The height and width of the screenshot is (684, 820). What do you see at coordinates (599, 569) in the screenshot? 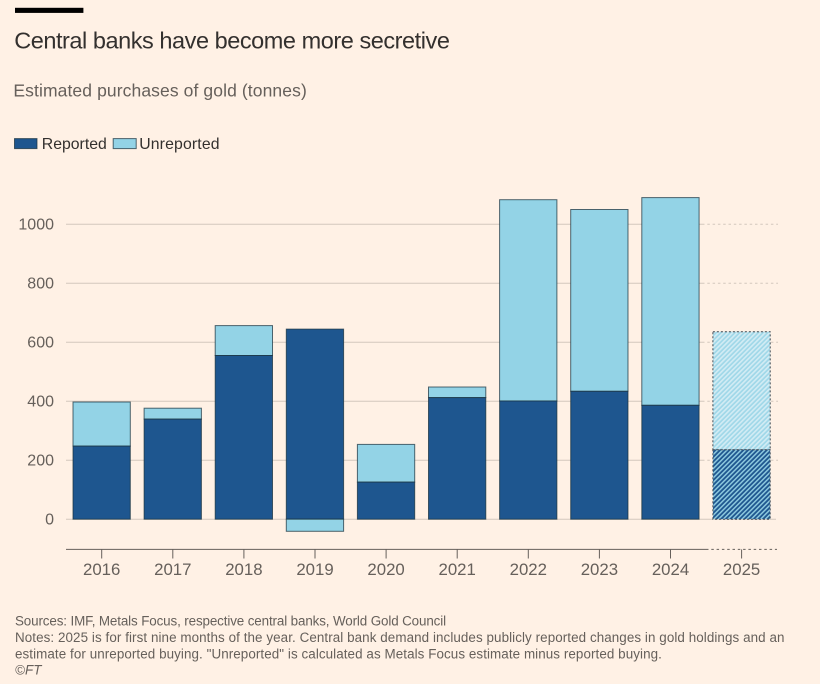
I see `svg-text: 2023` at bounding box center [599, 569].